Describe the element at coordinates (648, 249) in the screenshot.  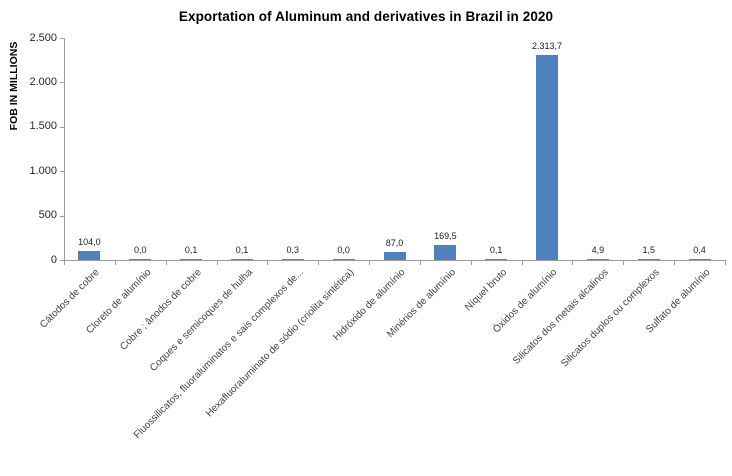
I see `bar-value-label: 1,5` at that location.